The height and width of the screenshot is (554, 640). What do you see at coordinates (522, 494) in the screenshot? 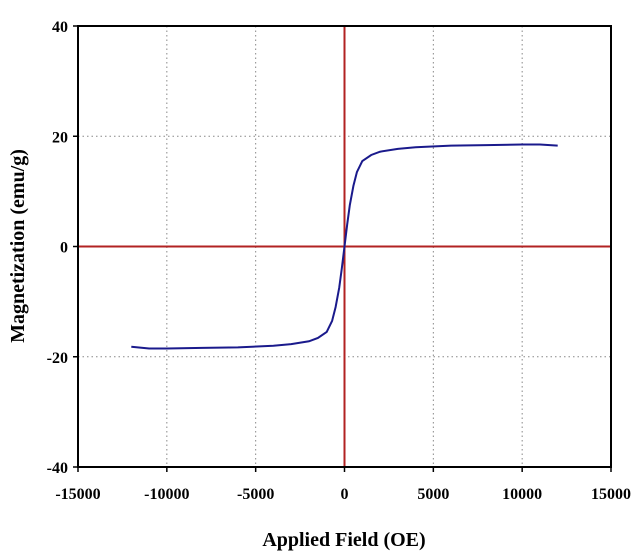
I see `x-tick-label: 10000` at bounding box center [522, 494].